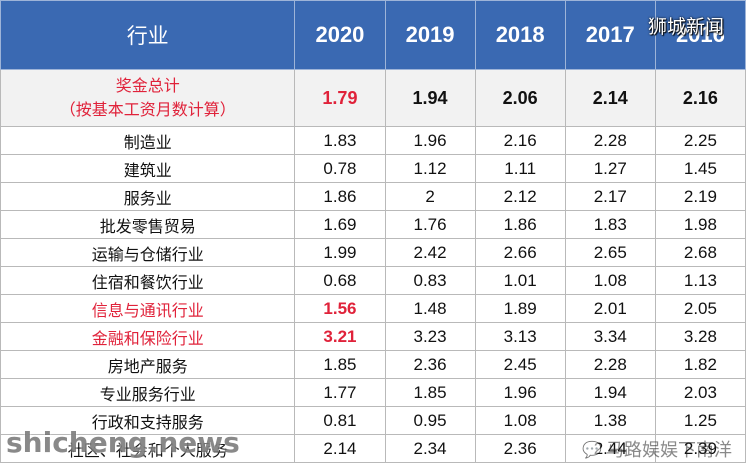  What do you see at coordinates (700, 420) in the screenshot?
I see `value-cell: 1.25` at bounding box center [700, 420].